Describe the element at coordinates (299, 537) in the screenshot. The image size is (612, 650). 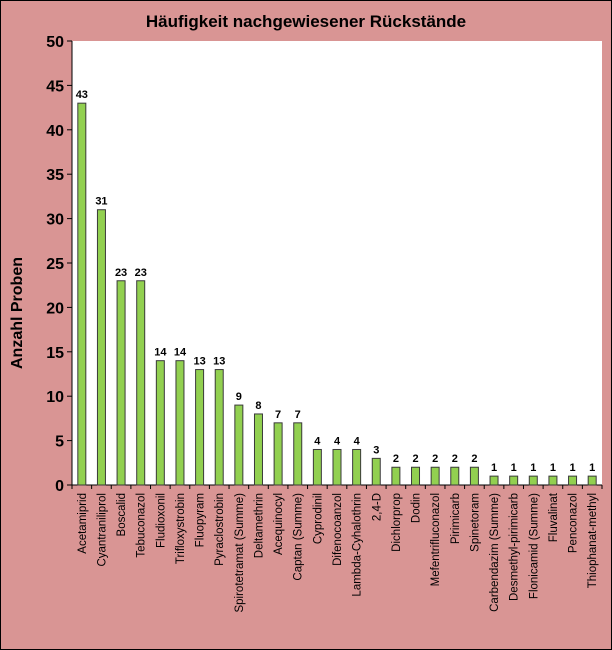
I see `x-tick-label: Captan (Summe)` at that location.